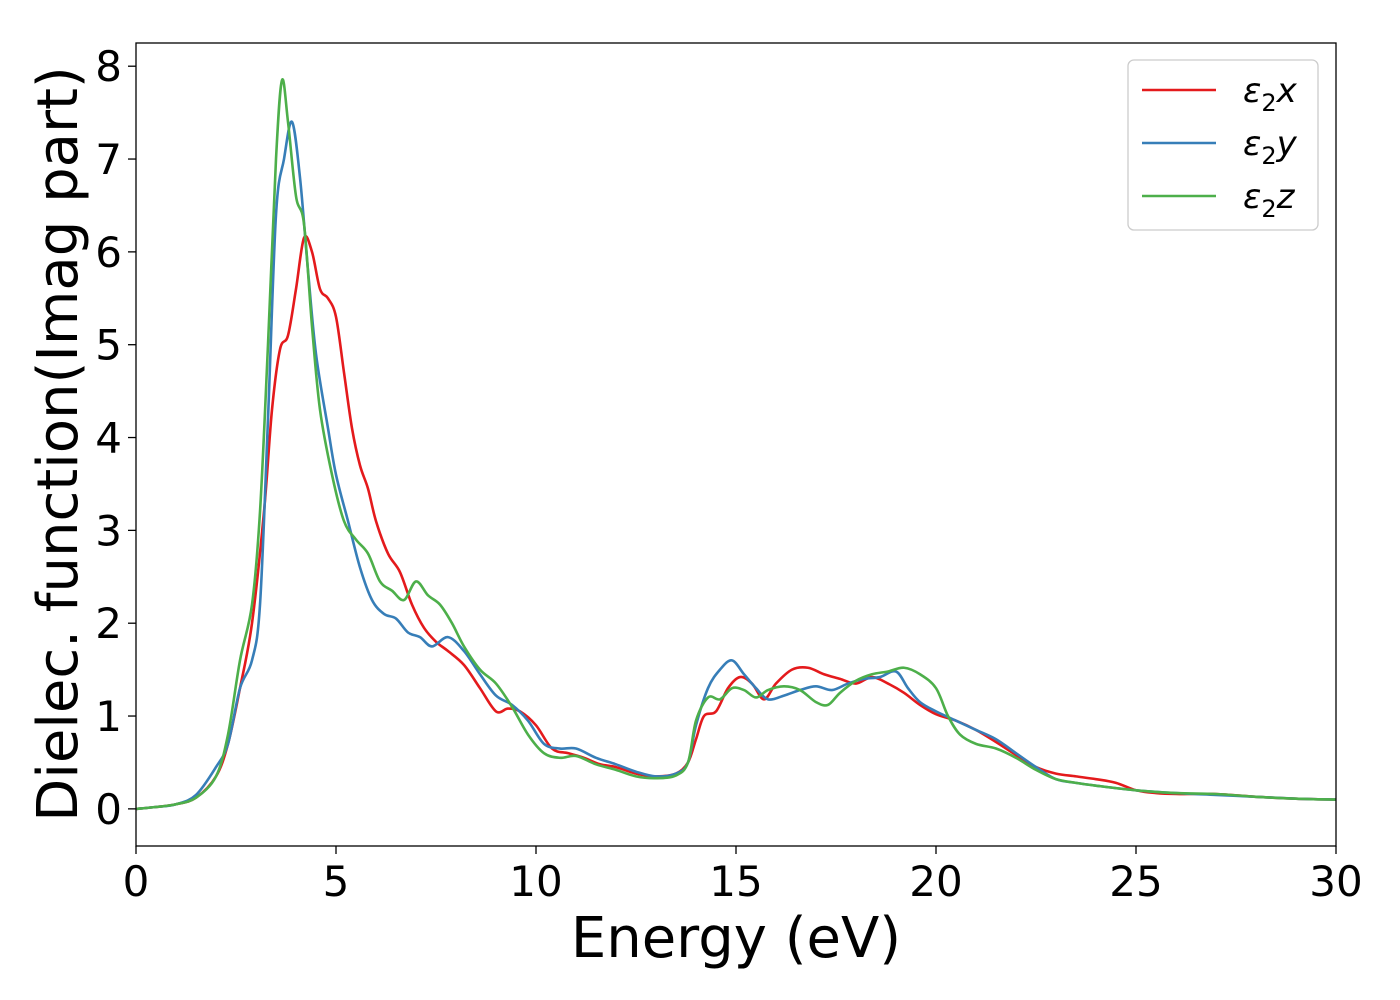  Describe the element at coordinates (1269, 200) in the screenshot. I see `legend-label-z: ε2z` at that location.